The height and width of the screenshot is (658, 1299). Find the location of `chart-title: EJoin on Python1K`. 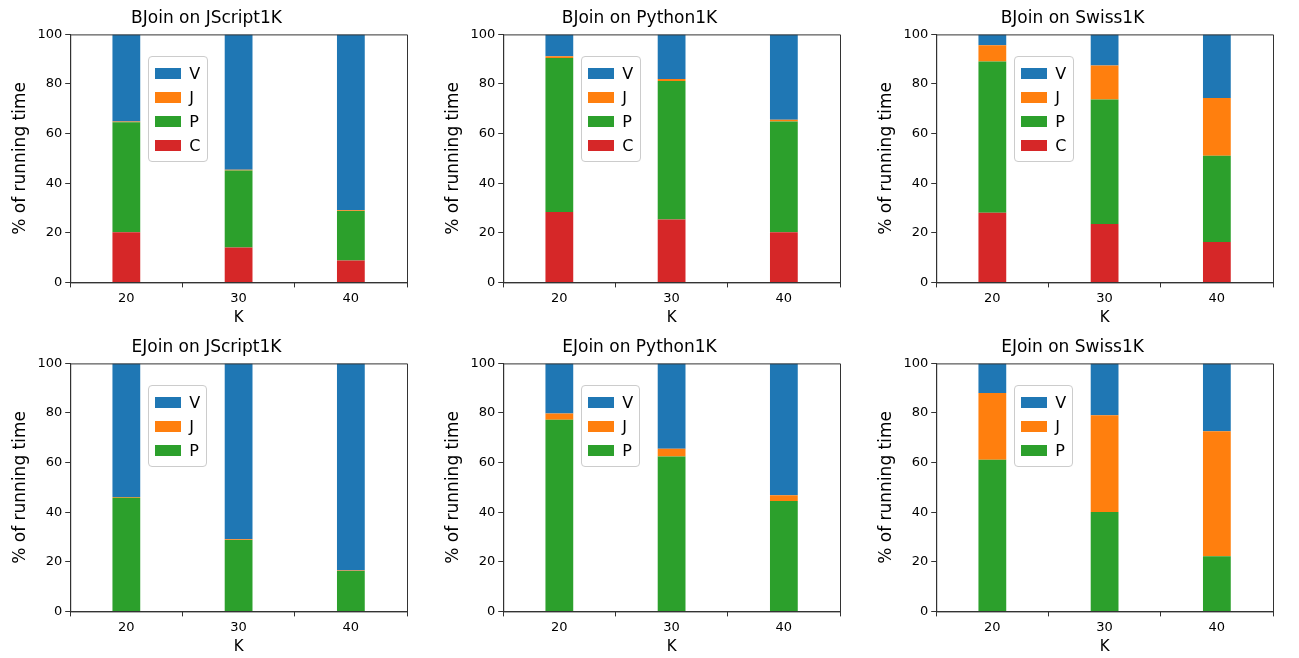

chart-title: EJoin on Python1K is located at coordinates (640, 345).